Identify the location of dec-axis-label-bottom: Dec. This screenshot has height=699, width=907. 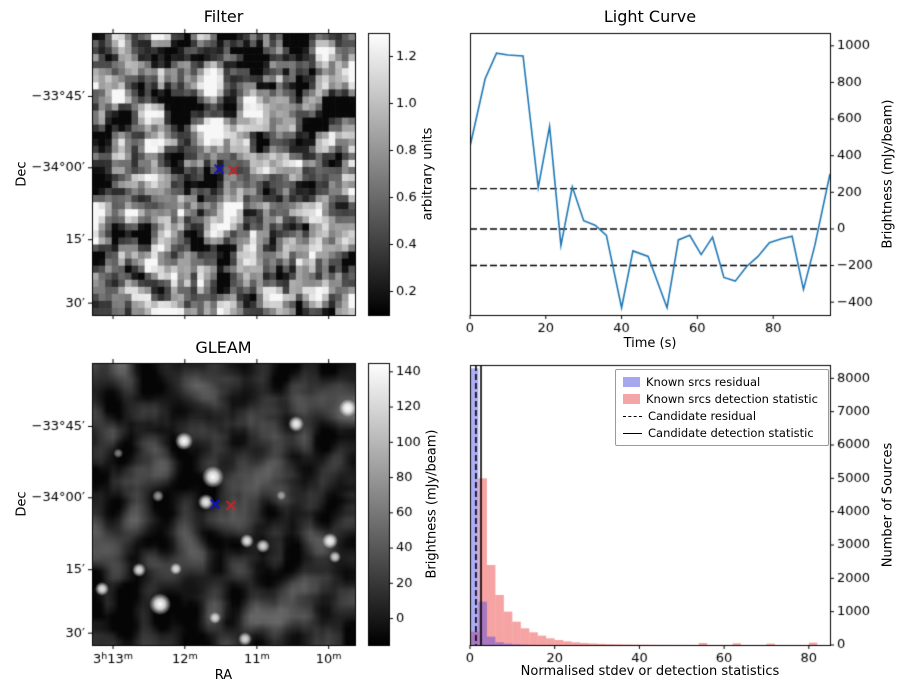
(22, 504).